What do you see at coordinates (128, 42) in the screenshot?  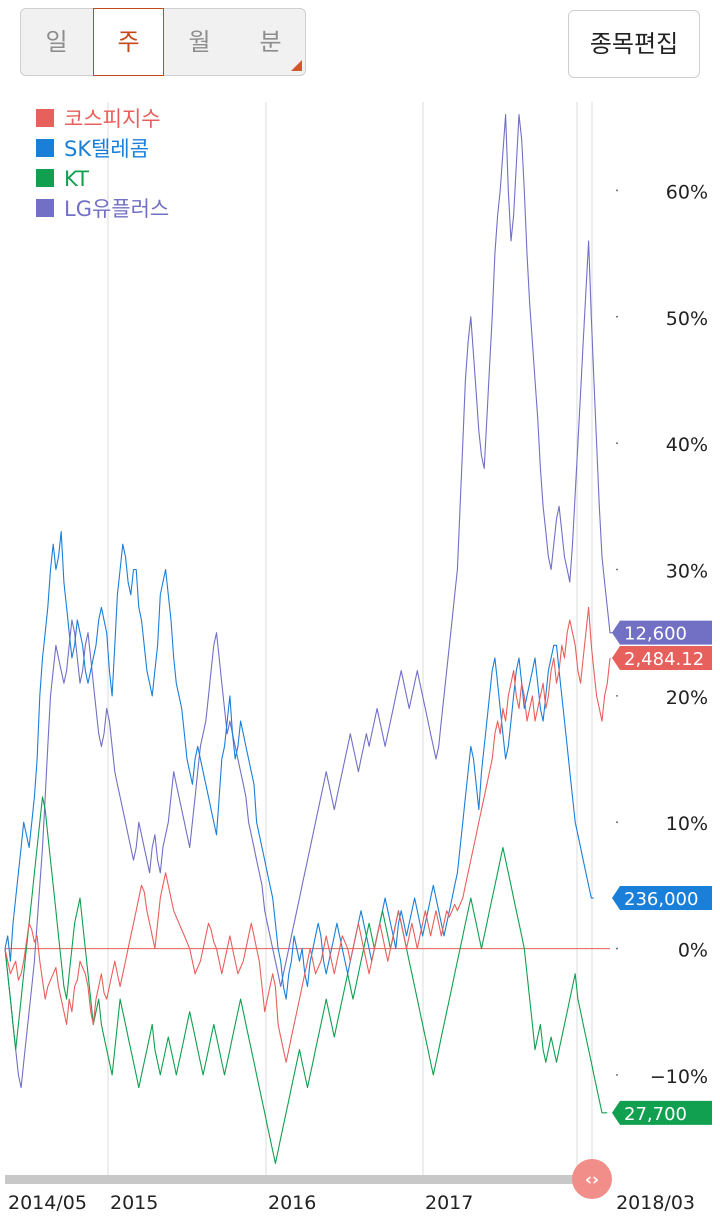 I see `tab-week: 주` at bounding box center [128, 42].